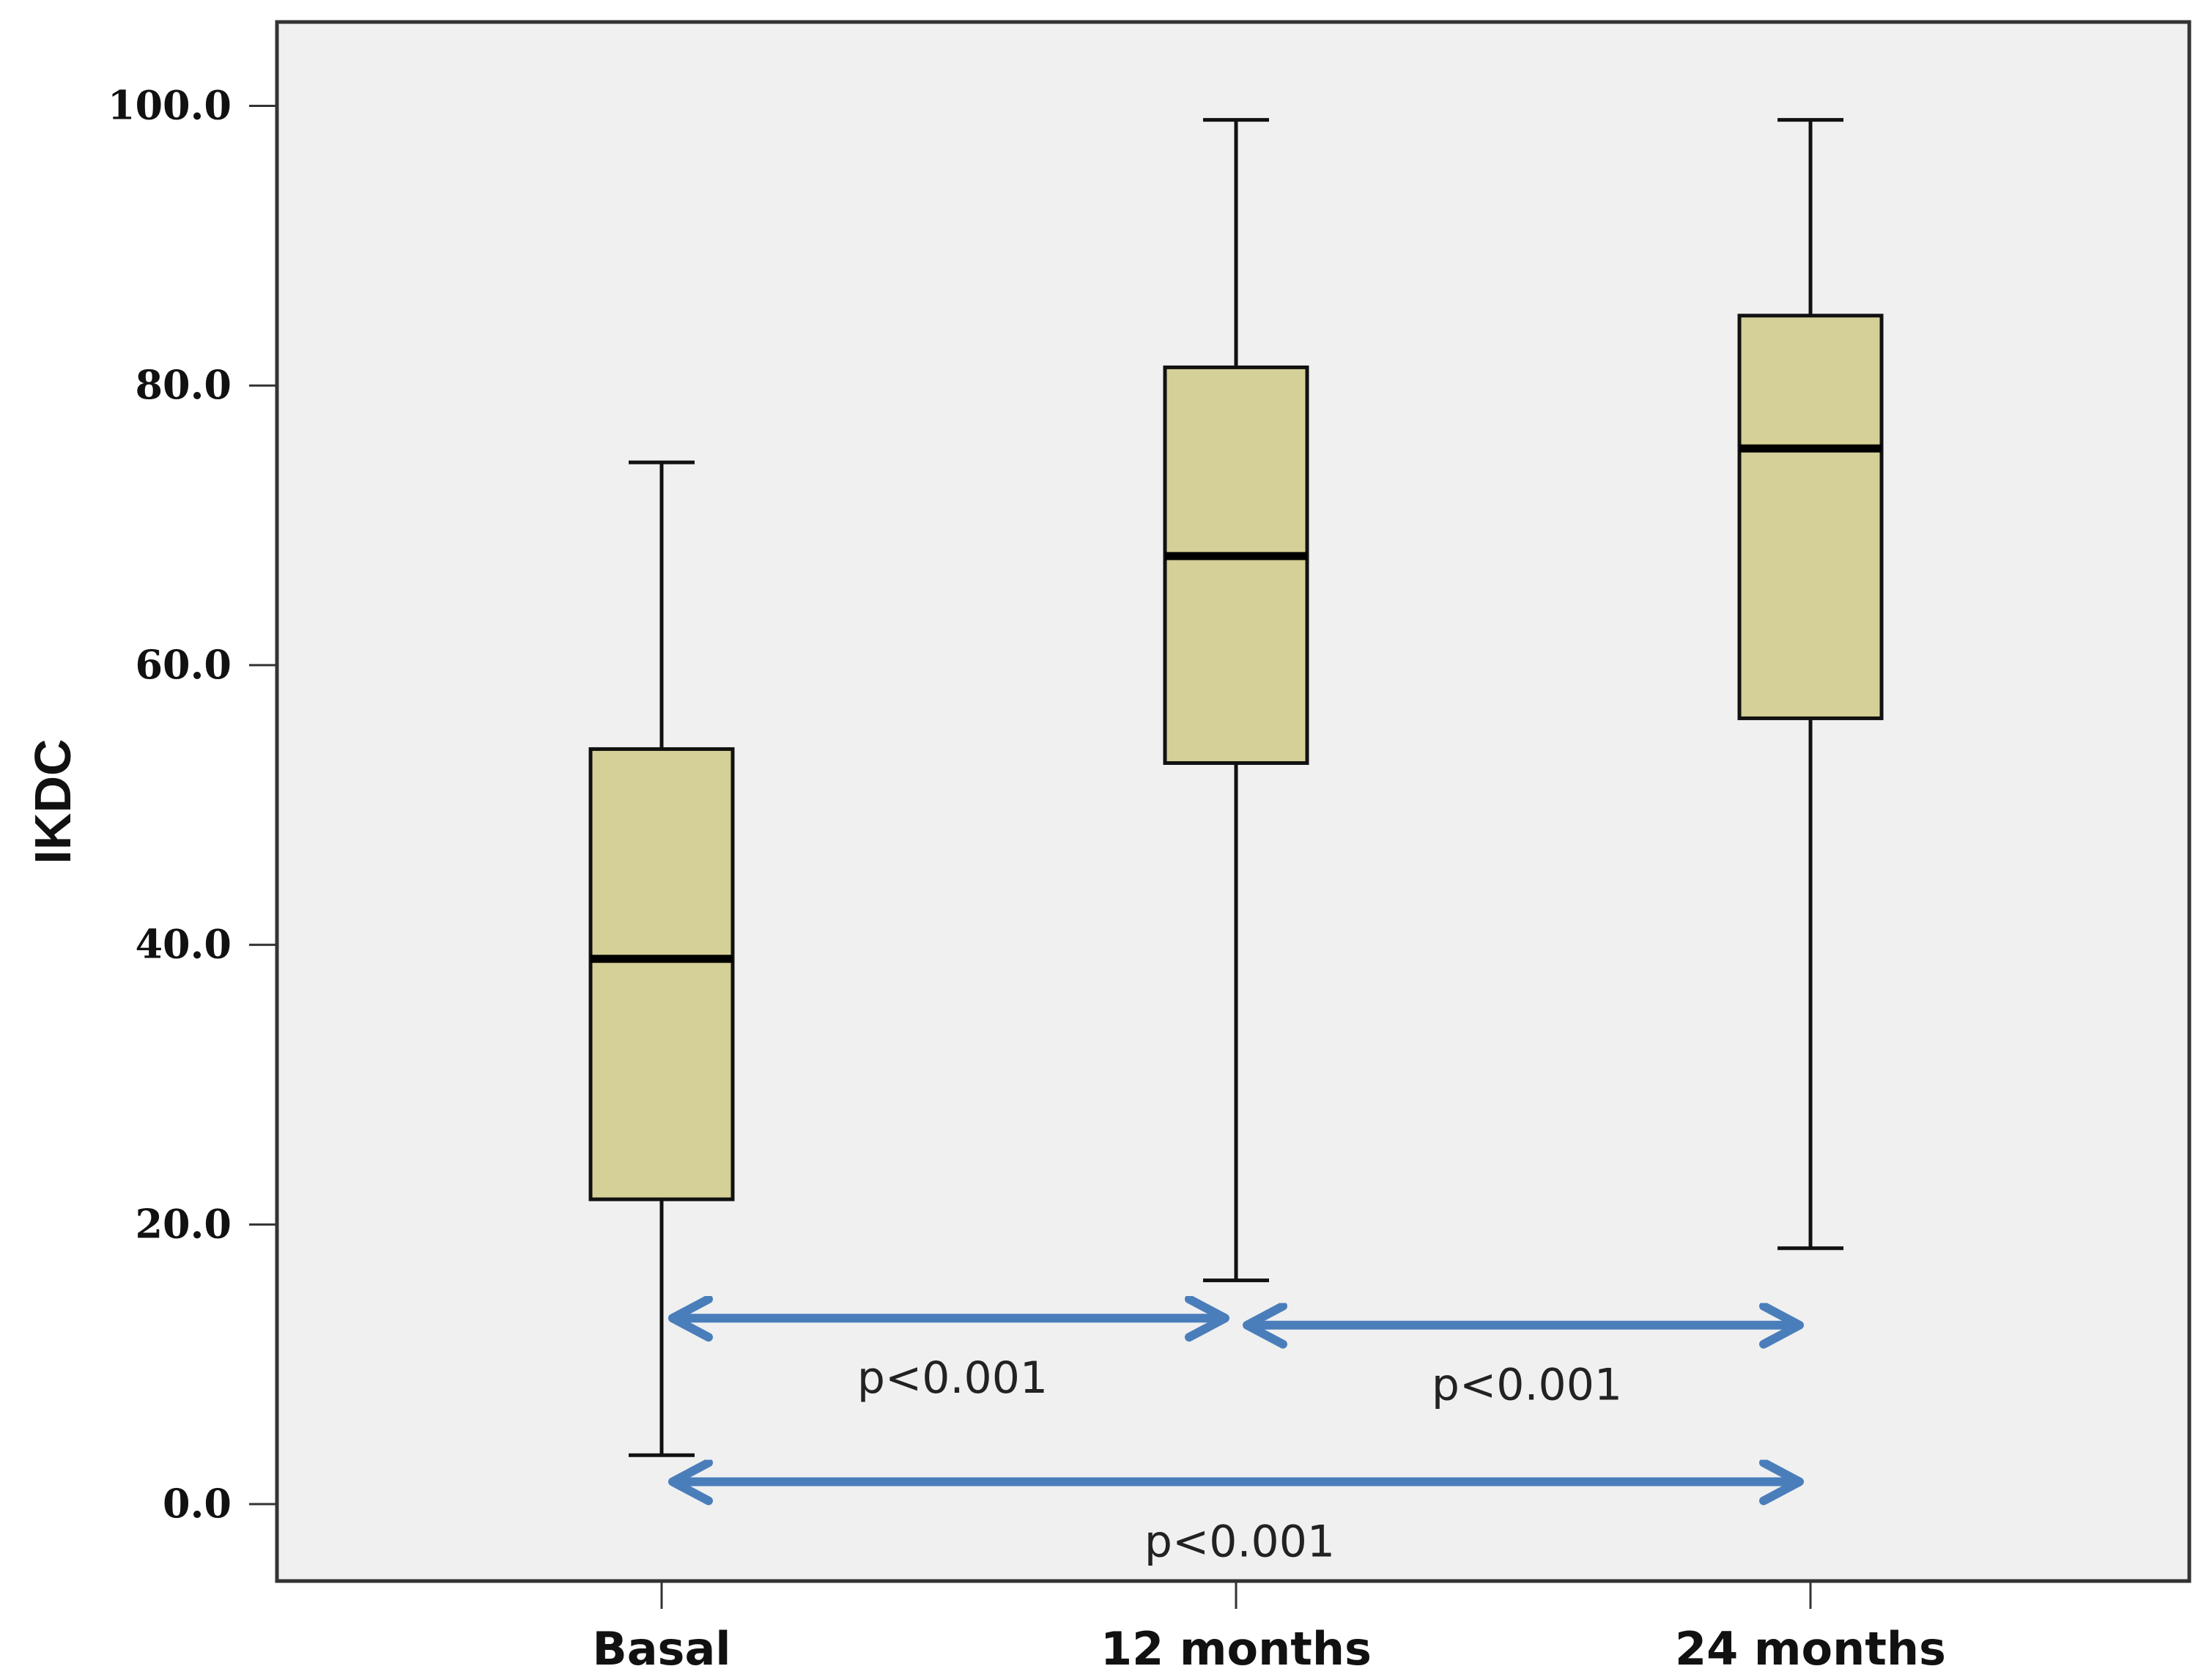 Image resolution: width=2212 pixels, height=1677 pixels. Describe the element at coordinates (1810, 1649) in the screenshot. I see `x-category-label: 24 months` at that location.